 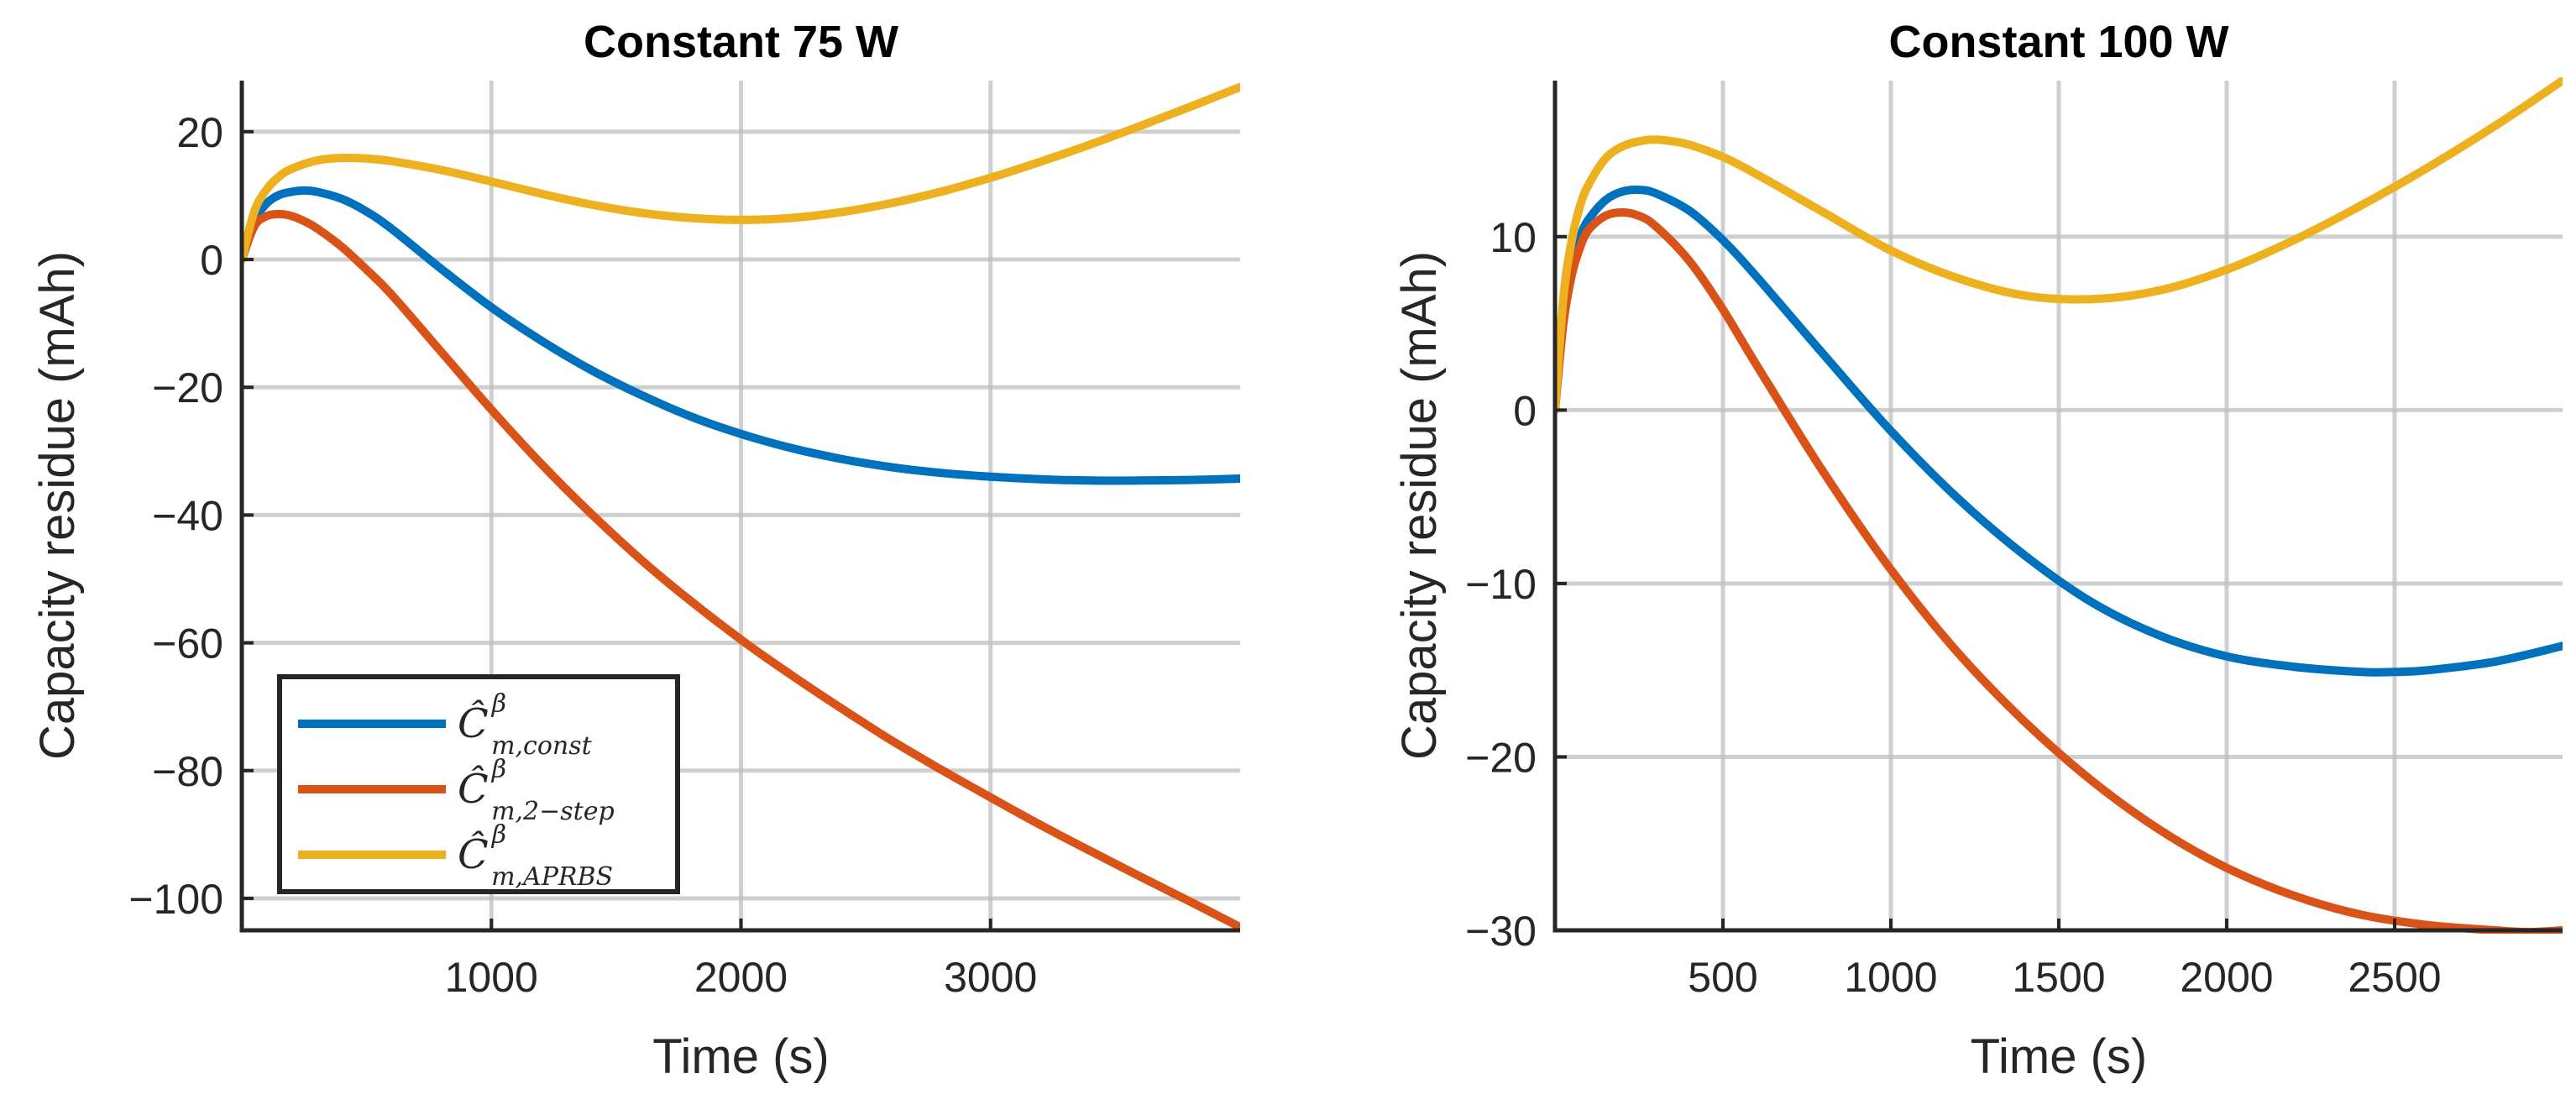 What do you see at coordinates (2394, 978) in the screenshot?
I see `x-tick-label: 2500` at bounding box center [2394, 978].